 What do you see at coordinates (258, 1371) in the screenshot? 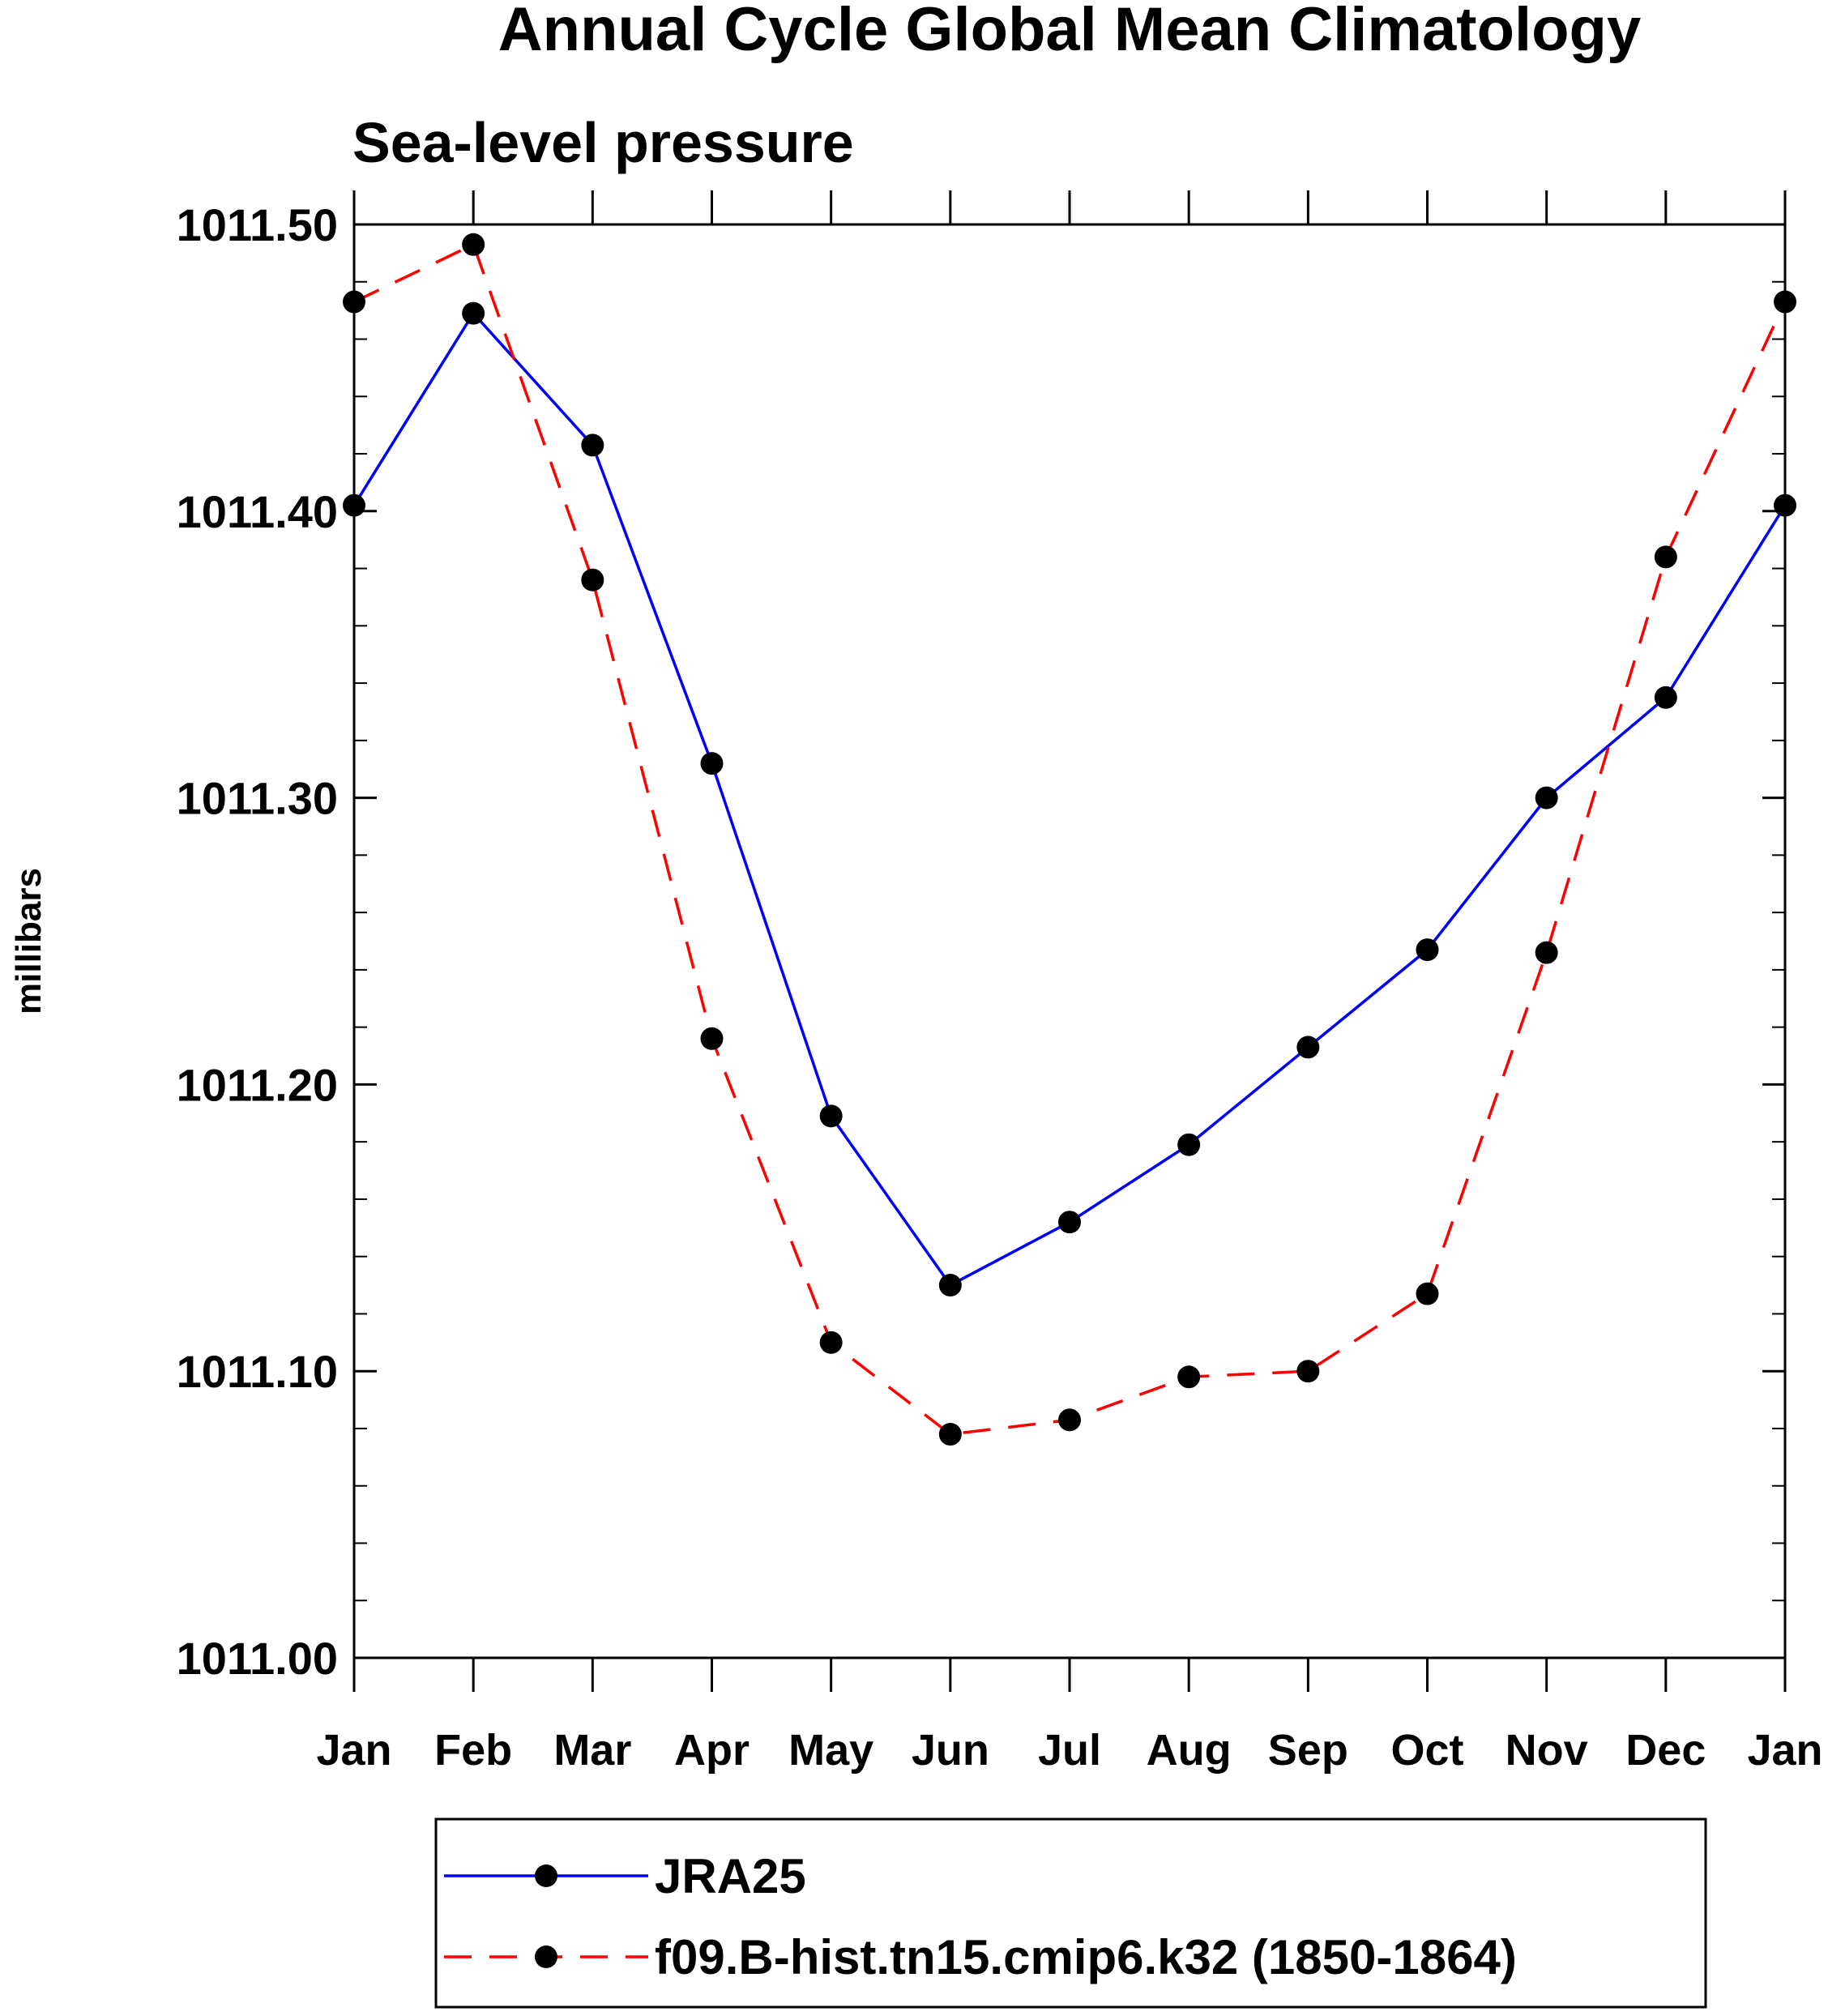
I see `y-tick-label: 1011.10` at bounding box center [258, 1371].